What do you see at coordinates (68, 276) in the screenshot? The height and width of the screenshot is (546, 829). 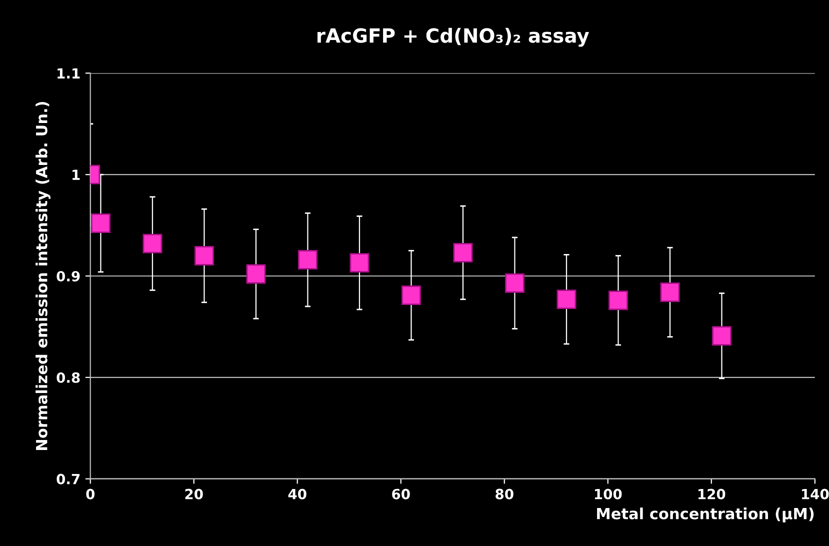 I see `y-tick-label: 0.9` at bounding box center [68, 276].